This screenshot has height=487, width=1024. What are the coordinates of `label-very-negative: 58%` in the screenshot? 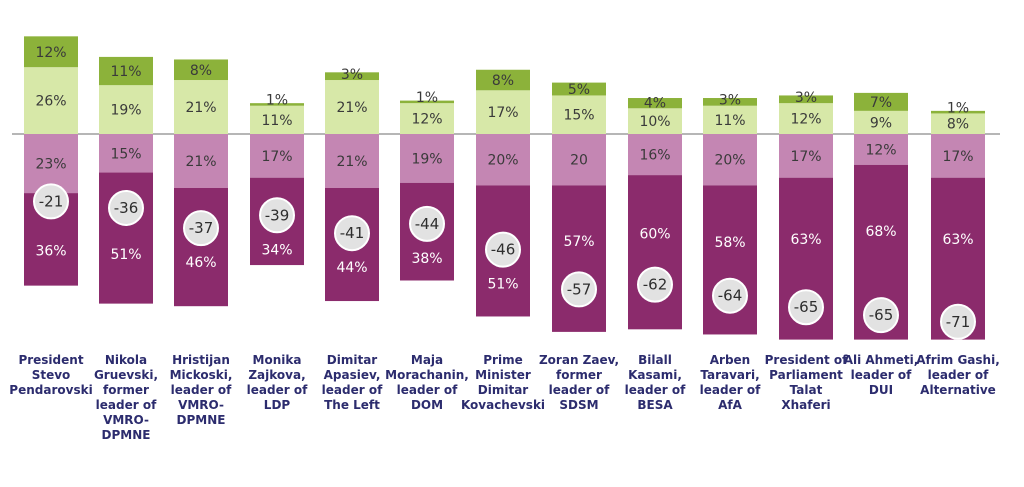 It's located at (729, 243).